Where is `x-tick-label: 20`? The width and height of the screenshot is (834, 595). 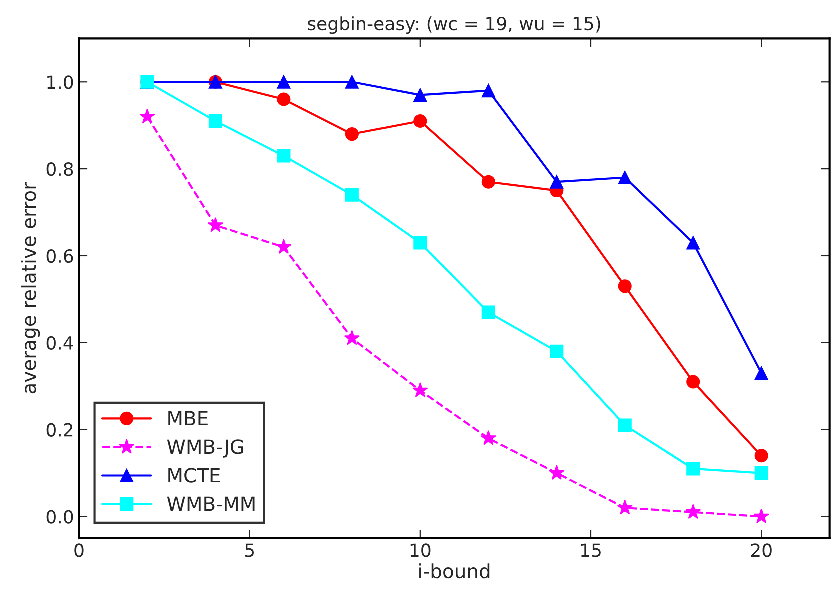 x-tick-label: 20 is located at coordinates (761, 551).